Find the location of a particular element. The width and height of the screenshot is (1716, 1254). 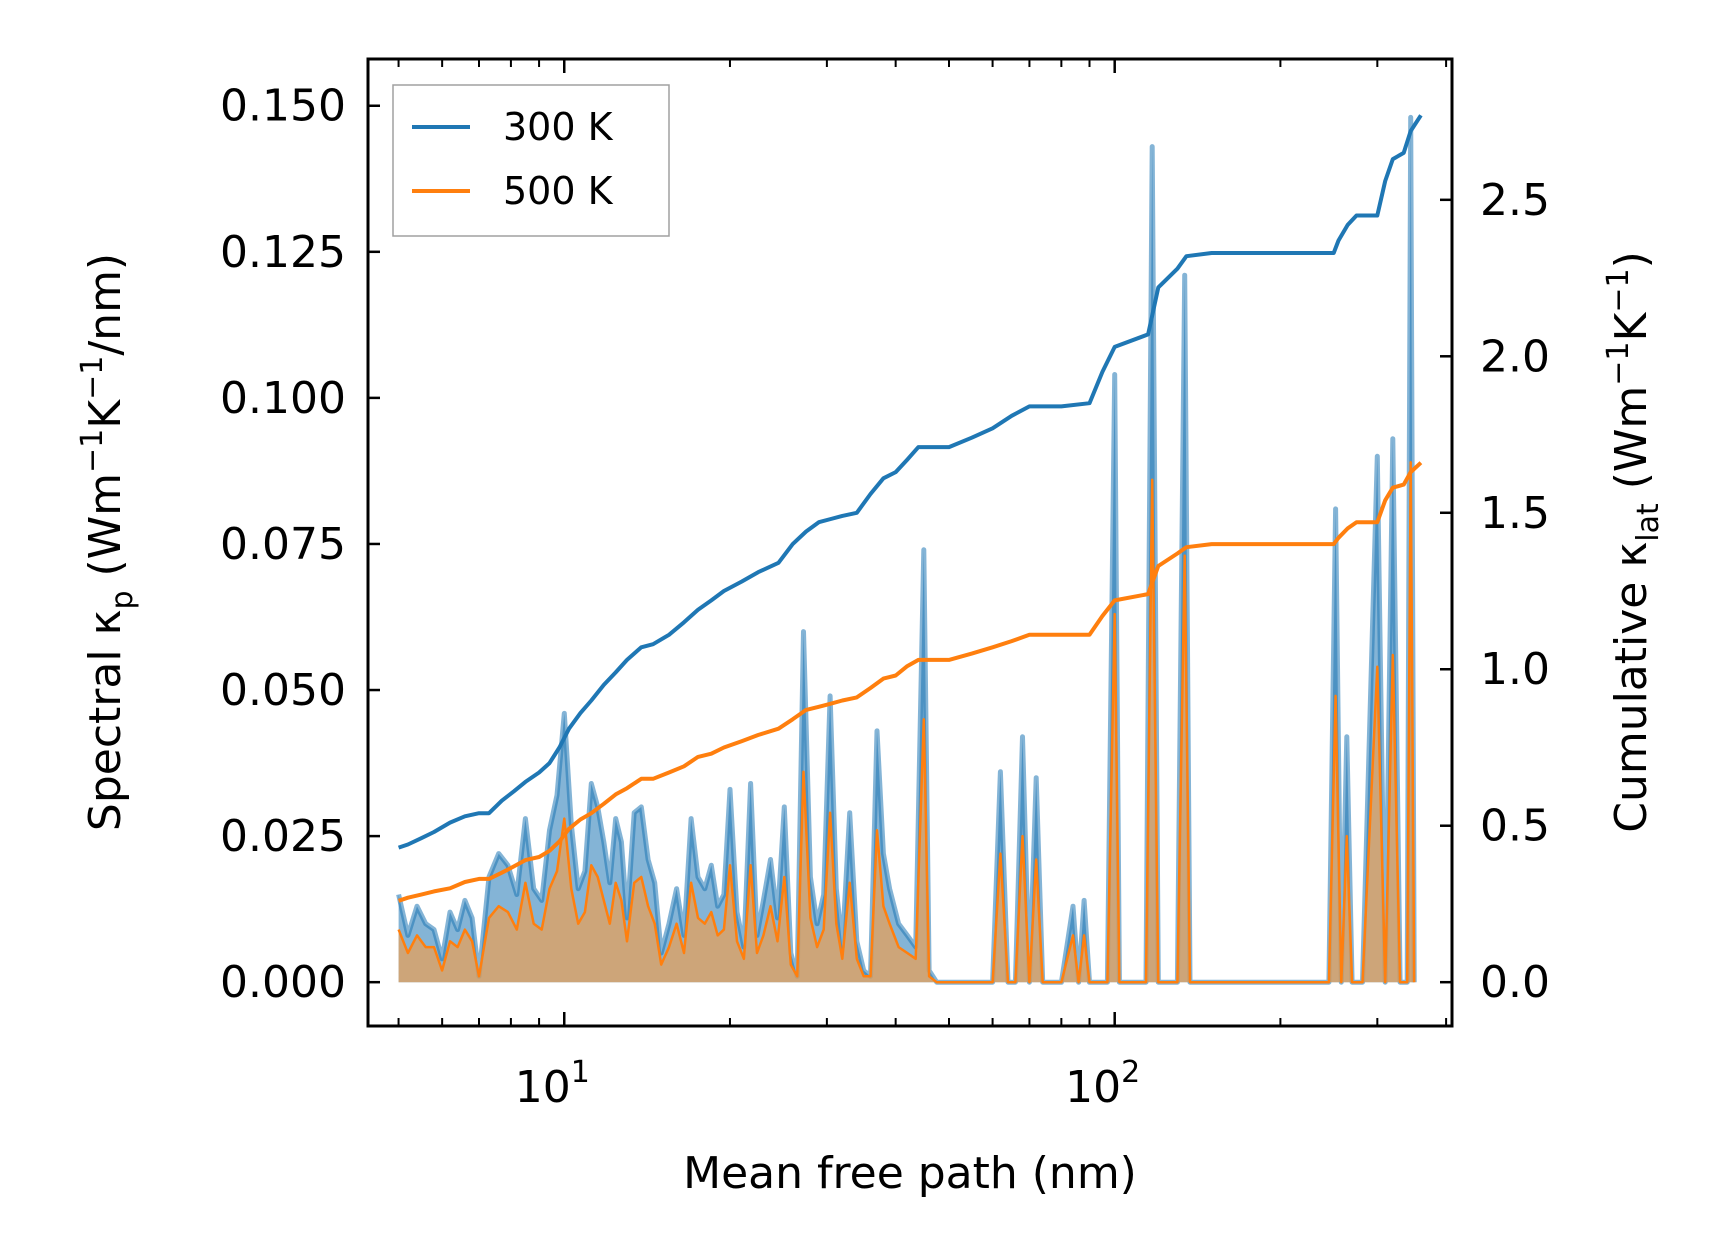

y-left-tick-label: 0.075 is located at coordinates (283, 544).